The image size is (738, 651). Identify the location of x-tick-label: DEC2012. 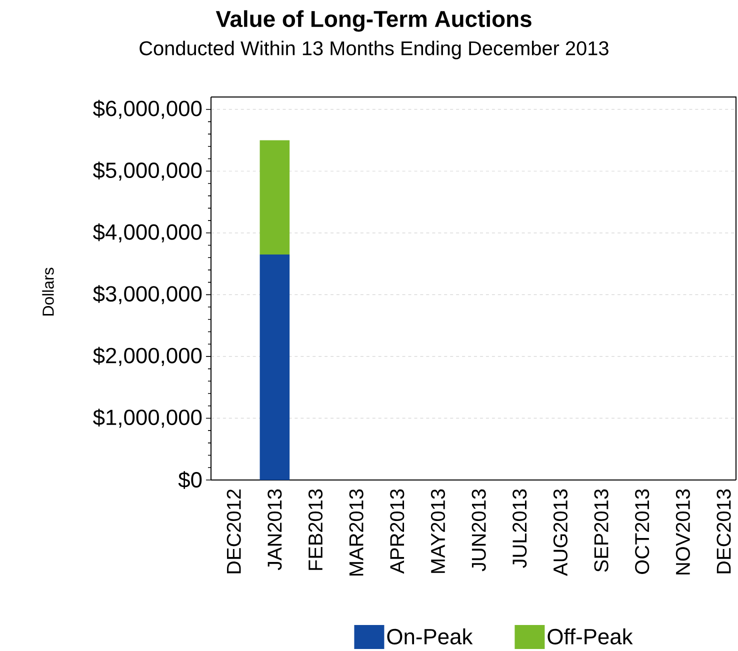
(233, 532).